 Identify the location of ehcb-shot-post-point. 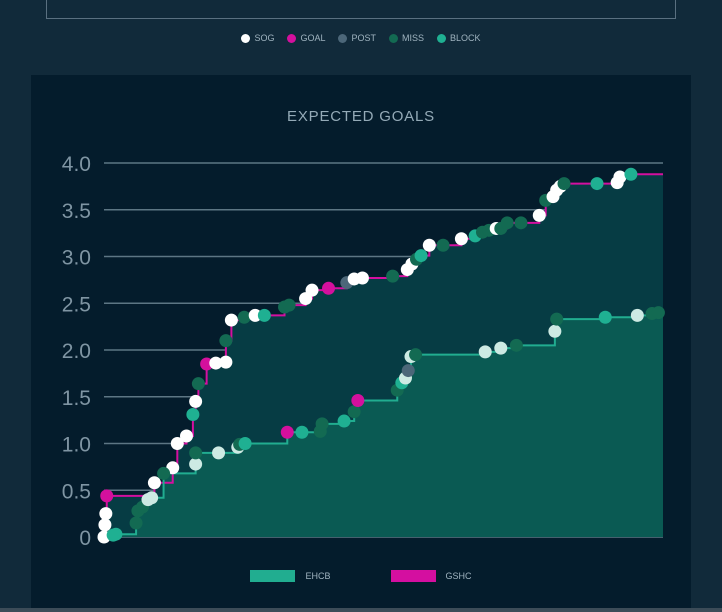
(408, 371).